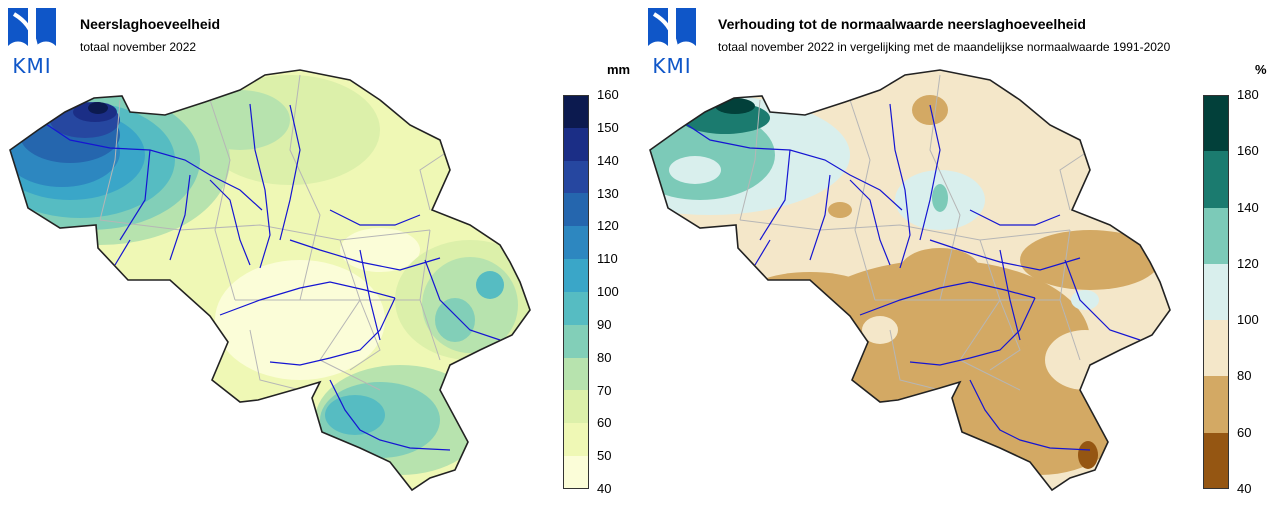  Describe the element at coordinates (604, 456) in the screenshot. I see `legend-tick-label: 50` at that location.